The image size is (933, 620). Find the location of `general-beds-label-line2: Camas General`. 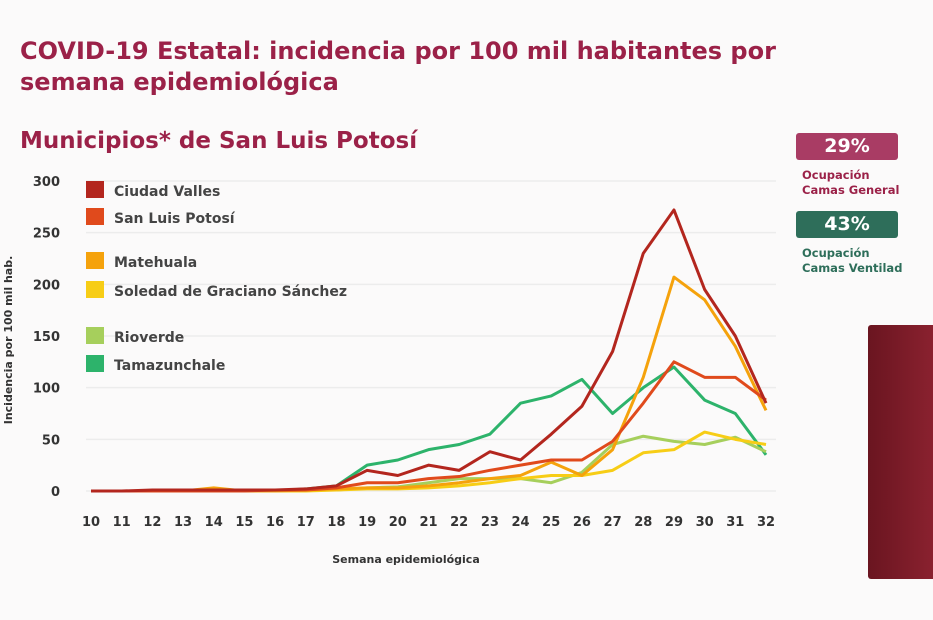

general-beds-label-line2: Camas General is located at coordinates (851, 190).